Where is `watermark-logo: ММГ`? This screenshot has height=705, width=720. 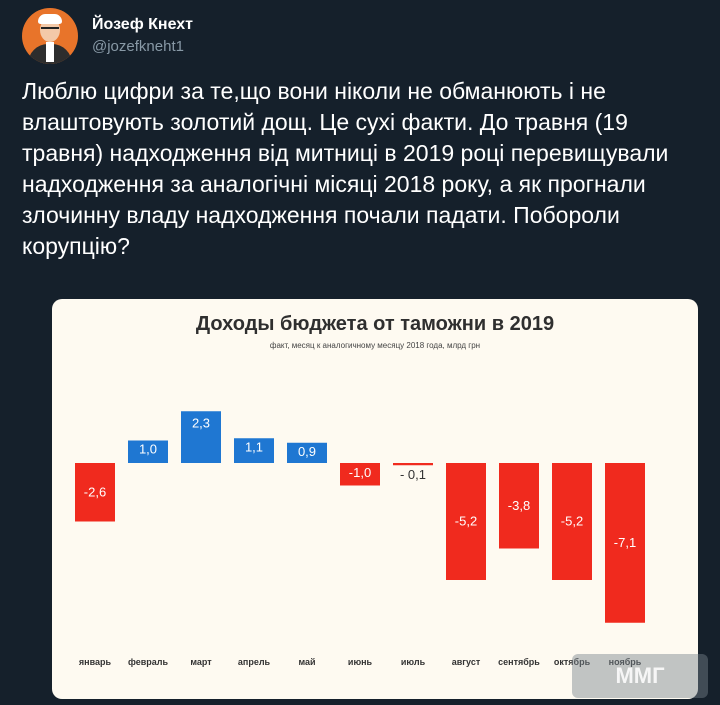 watermark-logo: ММГ is located at coordinates (640, 676).